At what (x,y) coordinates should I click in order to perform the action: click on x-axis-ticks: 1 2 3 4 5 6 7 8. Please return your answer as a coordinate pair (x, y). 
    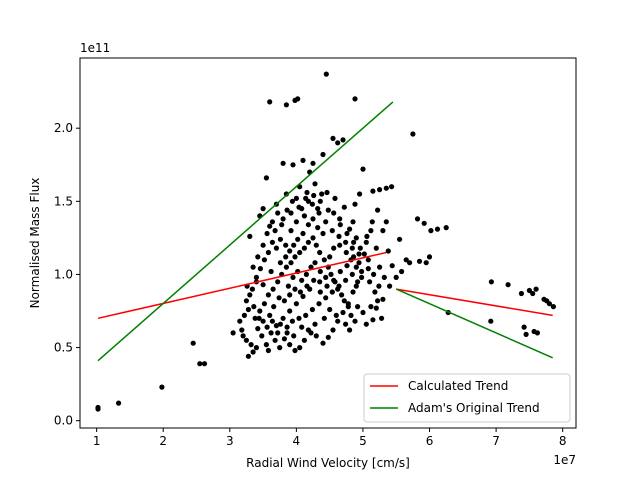
    Looking at the image, I should click on (330, 438).